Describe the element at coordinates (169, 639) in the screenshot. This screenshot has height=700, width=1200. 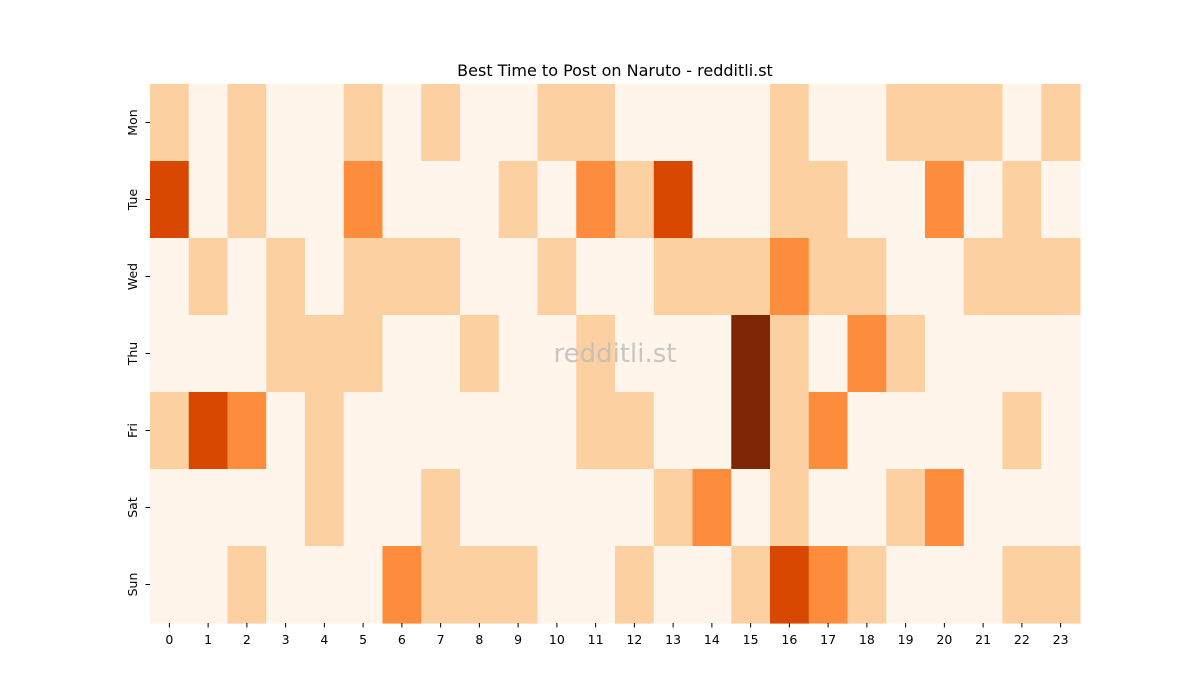
I see `x-tick-label: 0` at that location.